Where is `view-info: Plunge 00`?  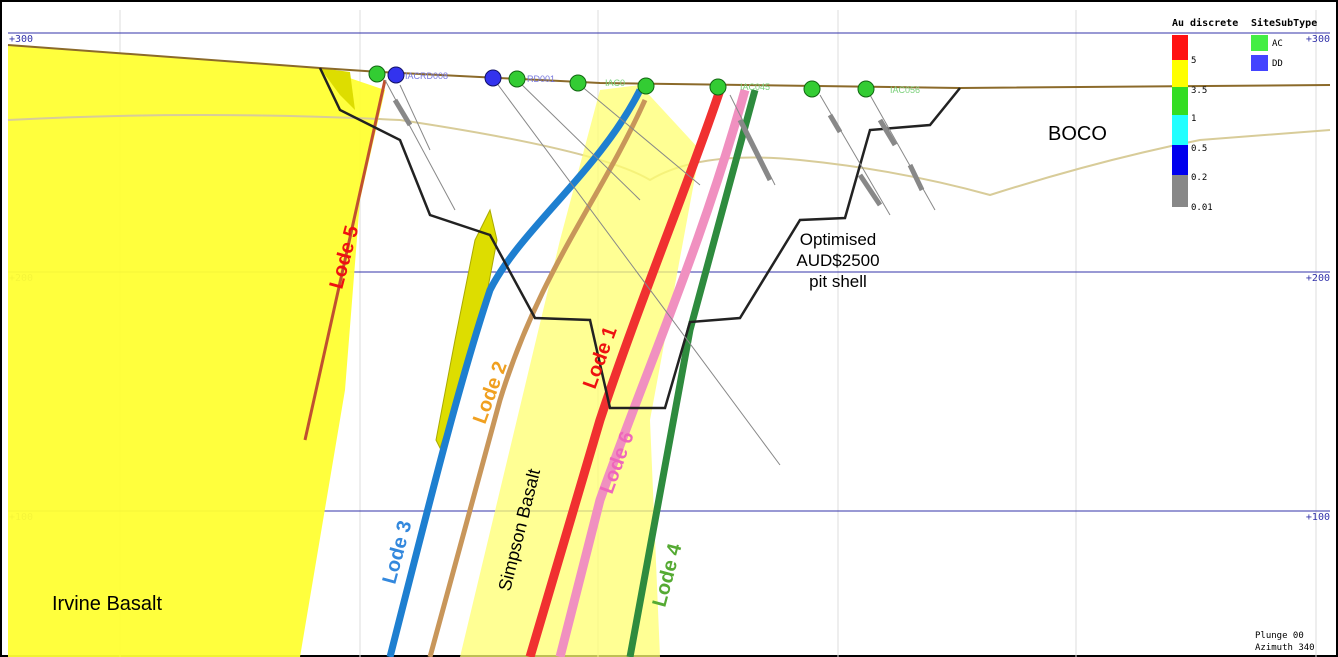
view-info: Plunge 00 is located at coordinates (1279, 636).